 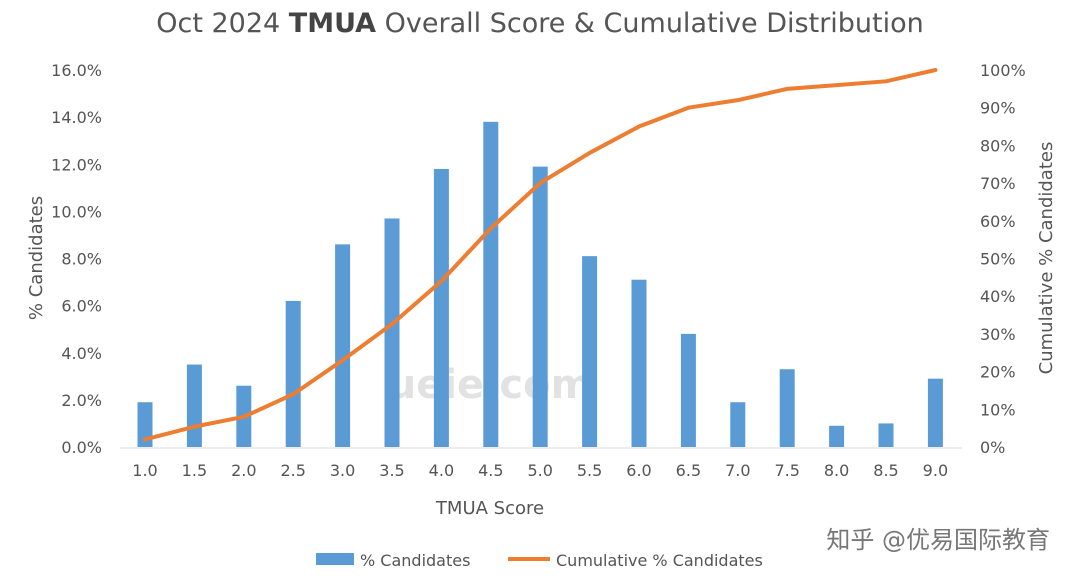 I want to click on bar-7.0, so click(x=738, y=424).